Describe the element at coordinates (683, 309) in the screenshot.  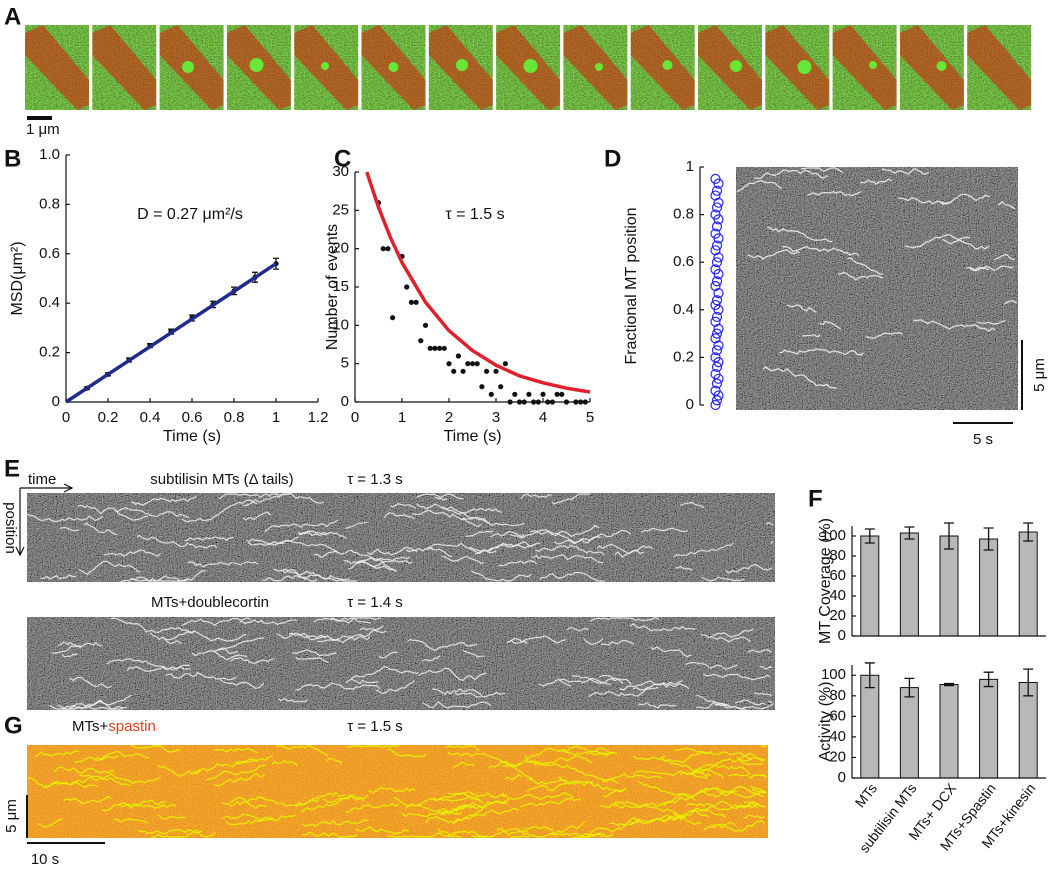
I see `y-tick-label: 0.4` at that location.